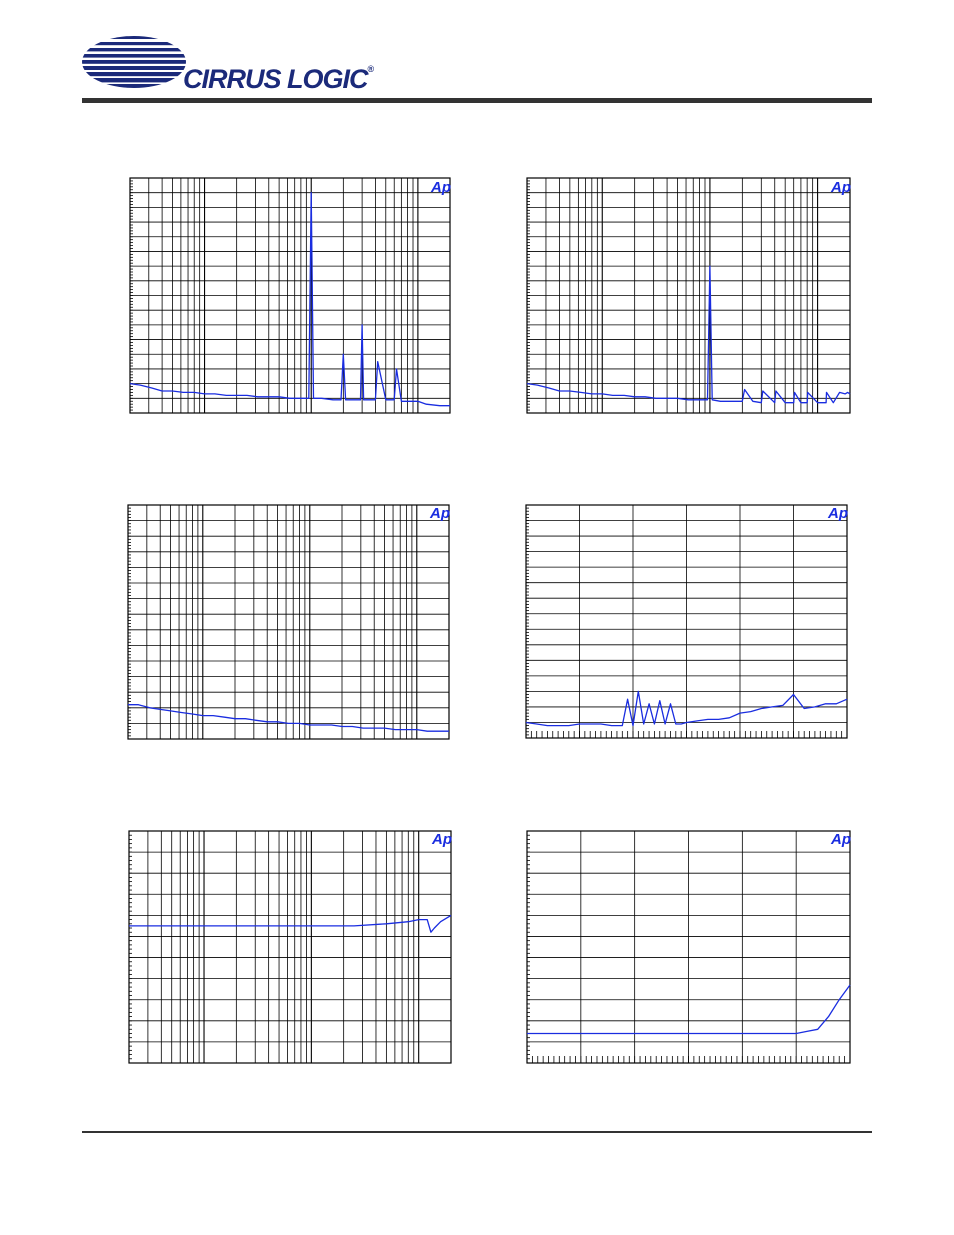 The image size is (954, 1235). I want to click on ap-badge-1: Ap, so click(441, 187).